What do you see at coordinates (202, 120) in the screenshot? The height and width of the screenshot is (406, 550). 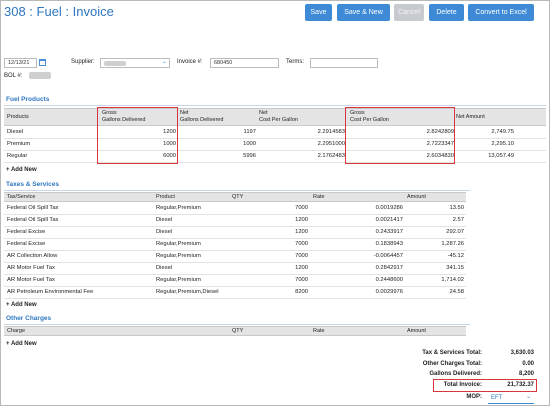 I see `col-net-gallons-2: Gallons Delivered` at bounding box center [202, 120].